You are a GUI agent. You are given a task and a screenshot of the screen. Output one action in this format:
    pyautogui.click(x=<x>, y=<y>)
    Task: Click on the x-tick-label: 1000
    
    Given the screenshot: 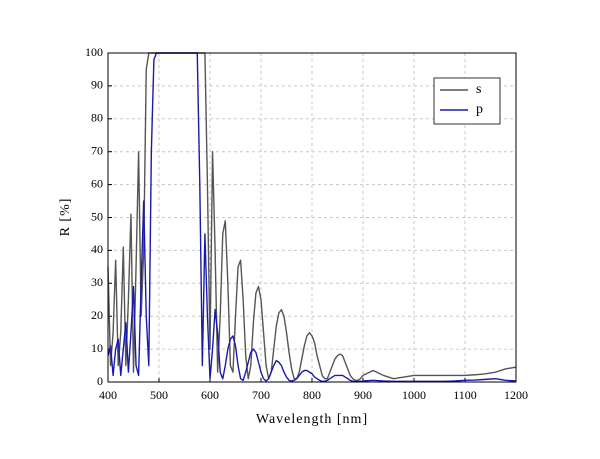 What is the action you would take?
    pyautogui.click(x=414, y=395)
    